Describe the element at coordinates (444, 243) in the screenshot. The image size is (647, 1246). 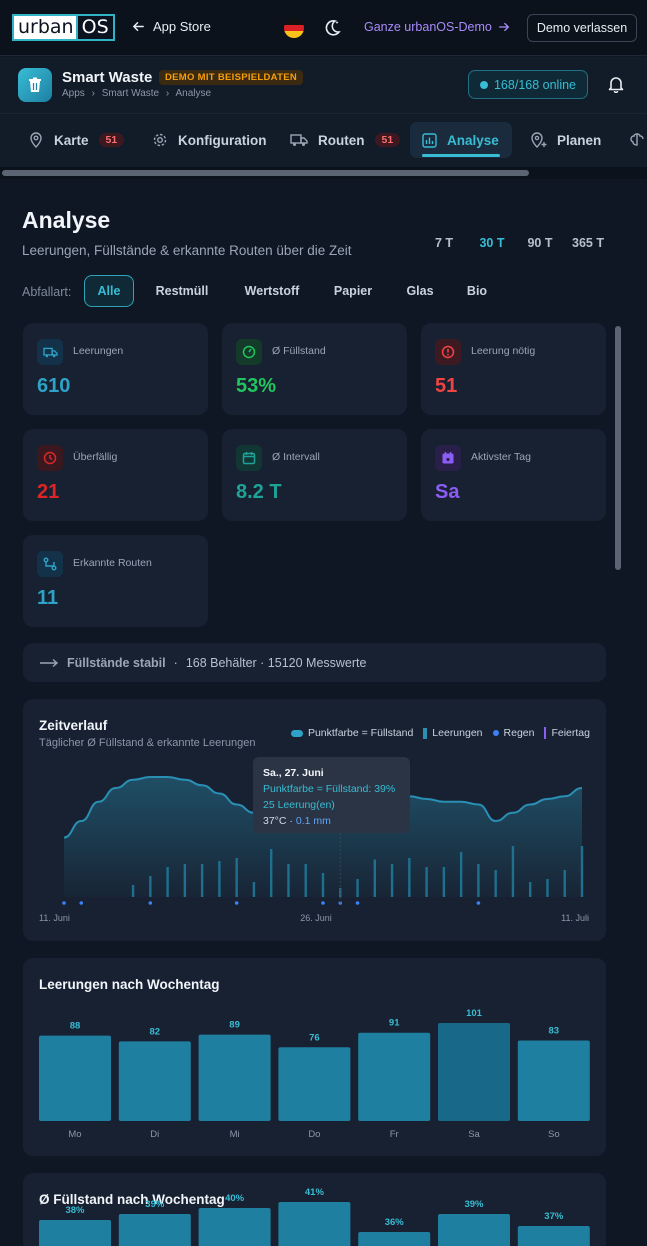
I see `range-7t: 7 T` at that location.